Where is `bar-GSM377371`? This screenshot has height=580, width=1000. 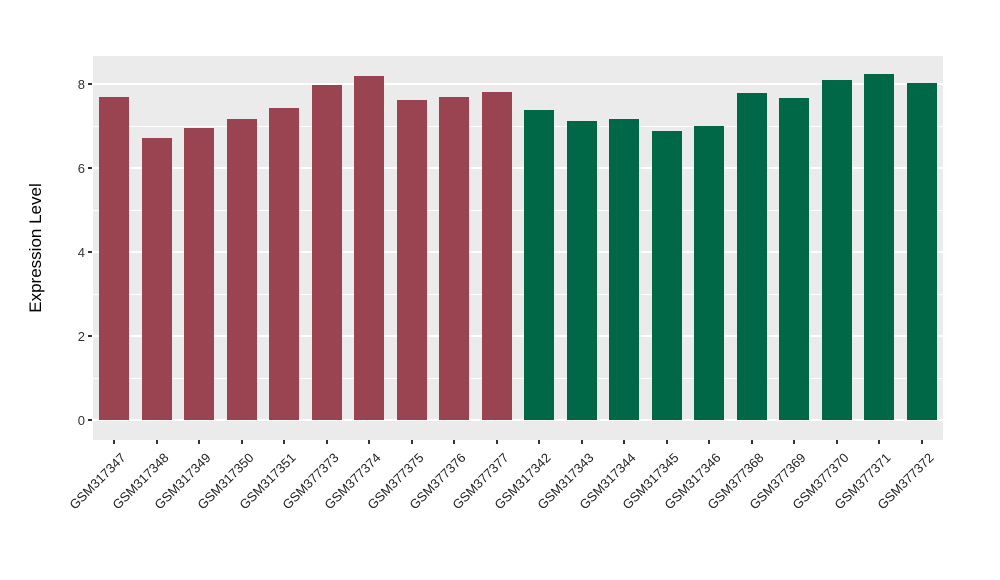 bar-GSM377371 is located at coordinates (879, 246).